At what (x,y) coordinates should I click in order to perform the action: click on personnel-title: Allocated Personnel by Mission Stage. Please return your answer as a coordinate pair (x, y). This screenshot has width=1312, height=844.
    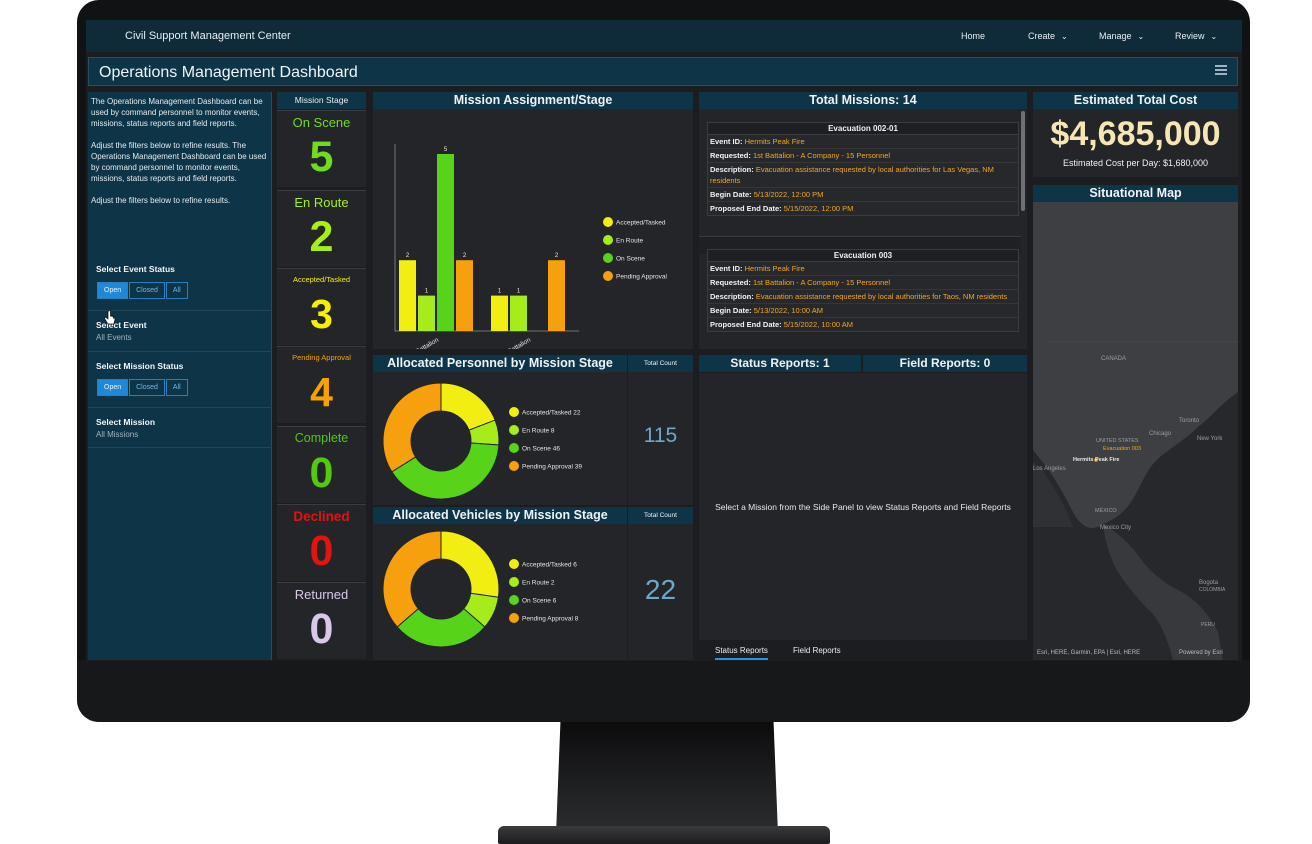
    Looking at the image, I should click on (500, 363).